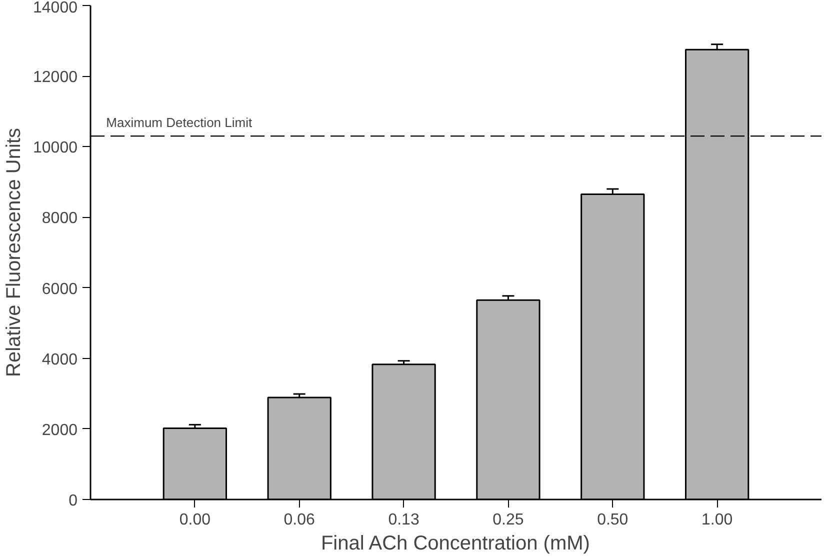 This screenshot has width=826, height=557. What do you see at coordinates (300, 520) in the screenshot?
I see `x-tick-label: 0.06` at bounding box center [300, 520].